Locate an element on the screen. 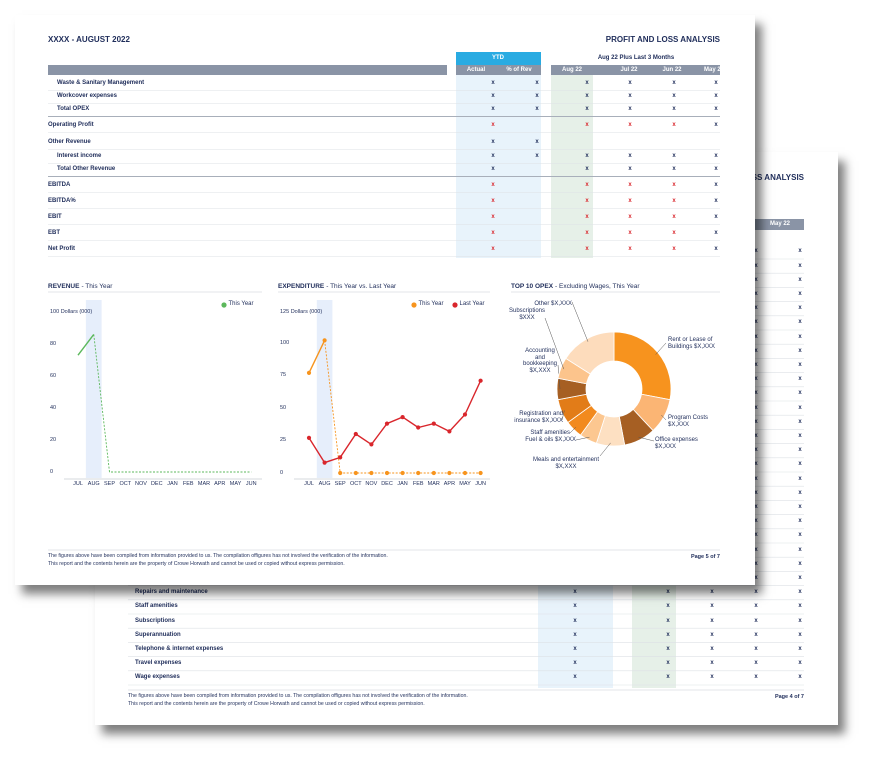 Image resolution: width=876 pixels, height=768 pixels. leader-line is located at coordinates (554, 343).